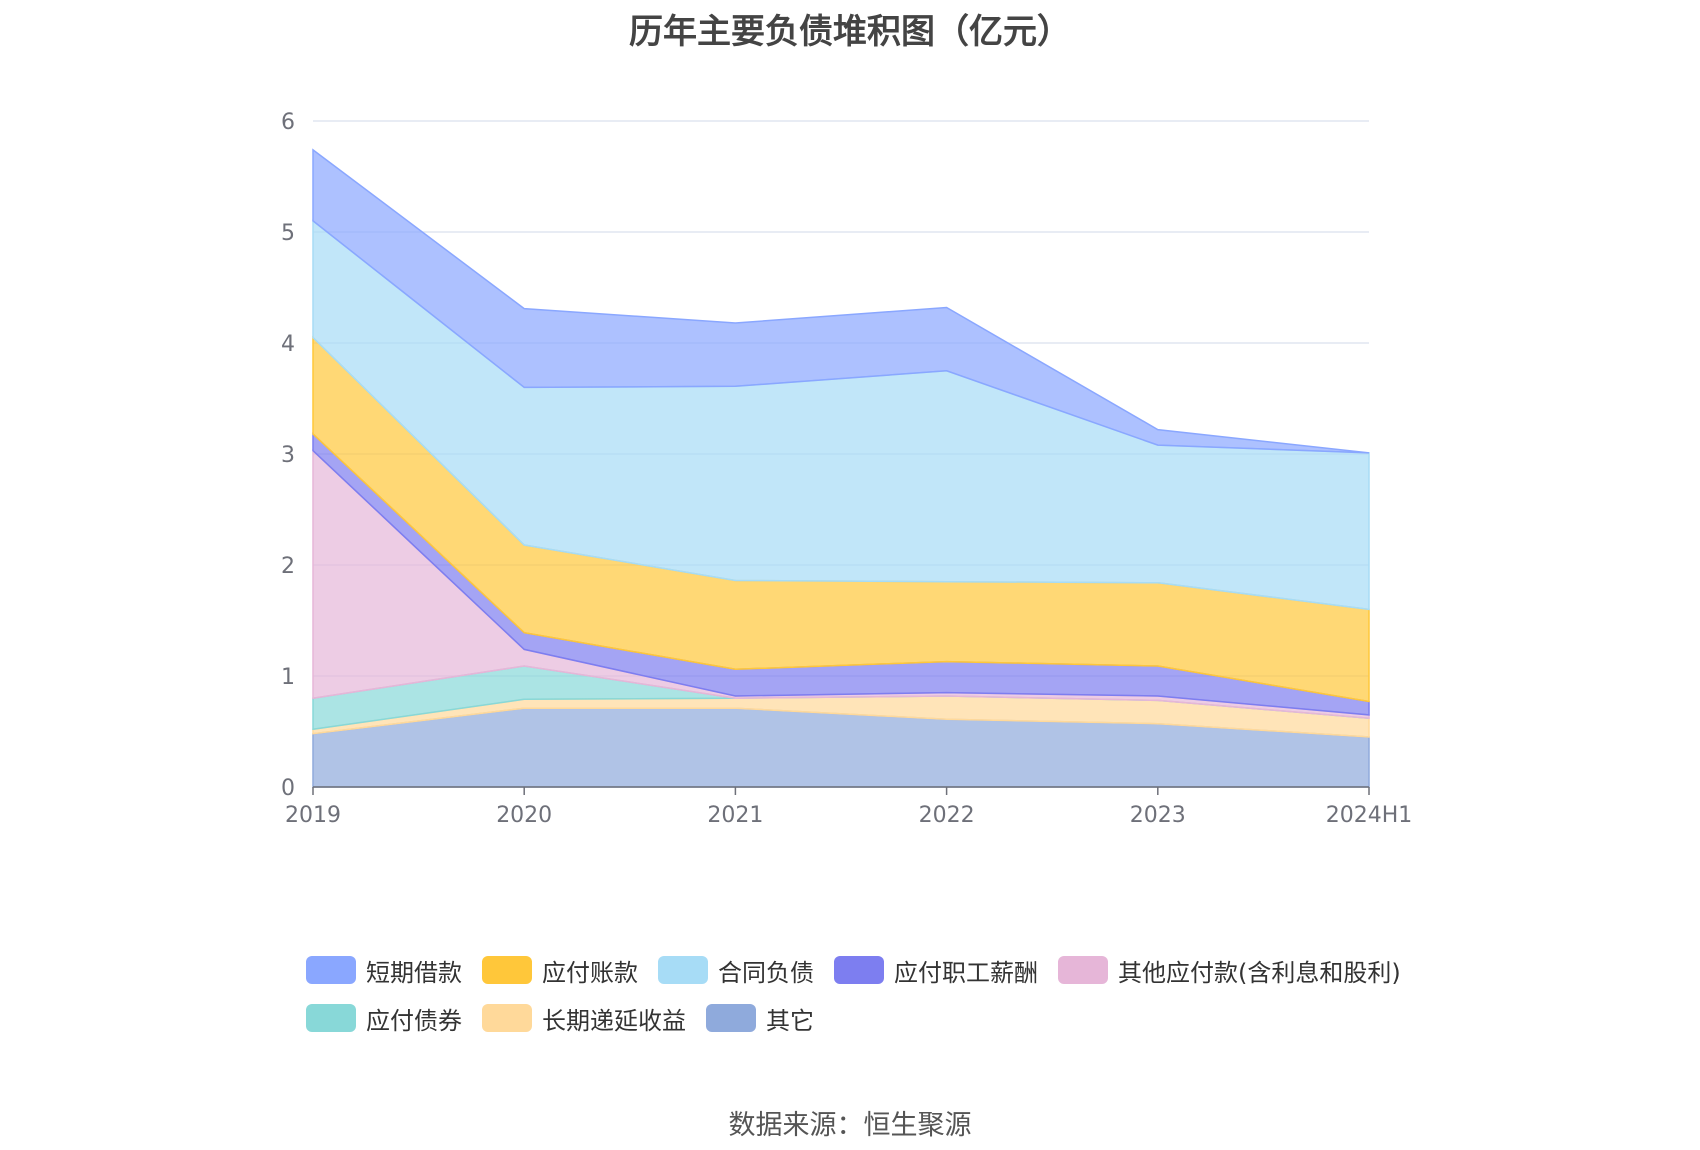  I want to click on legend-item: 其它, so click(760, 1018).